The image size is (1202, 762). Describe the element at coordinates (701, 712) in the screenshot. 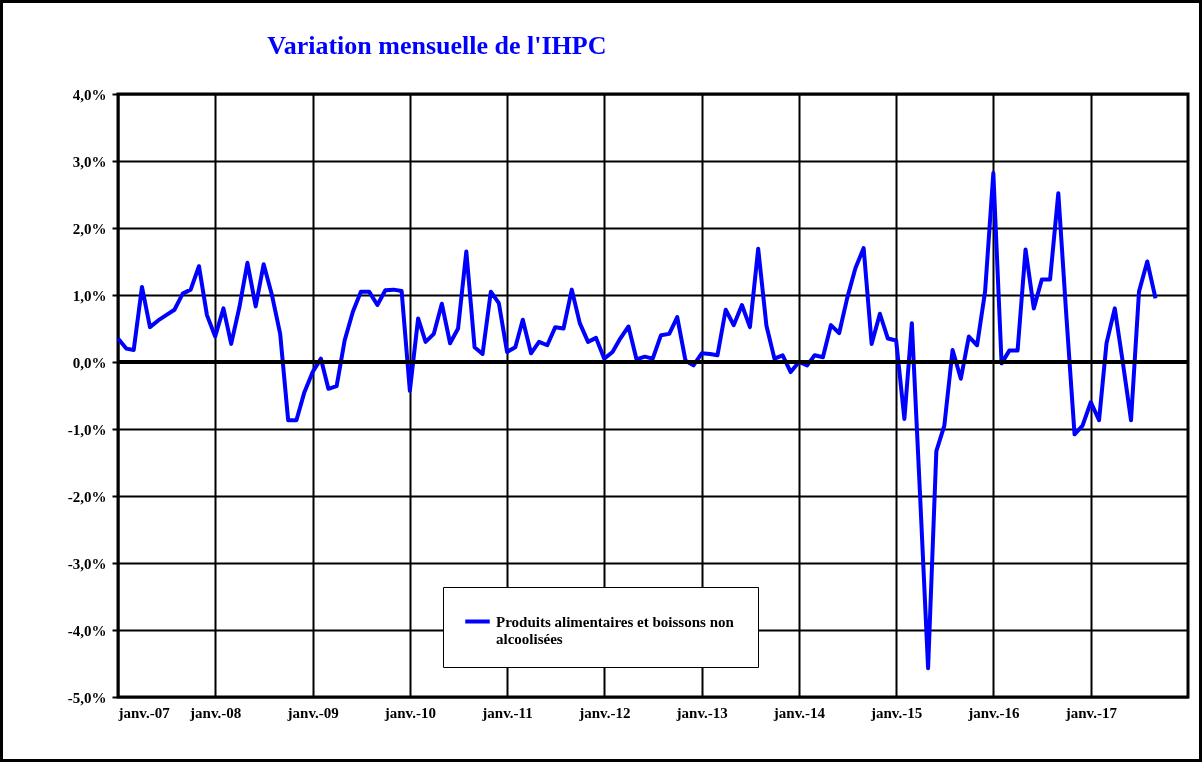

I see `x-tick-label: janv.-13` at that location.